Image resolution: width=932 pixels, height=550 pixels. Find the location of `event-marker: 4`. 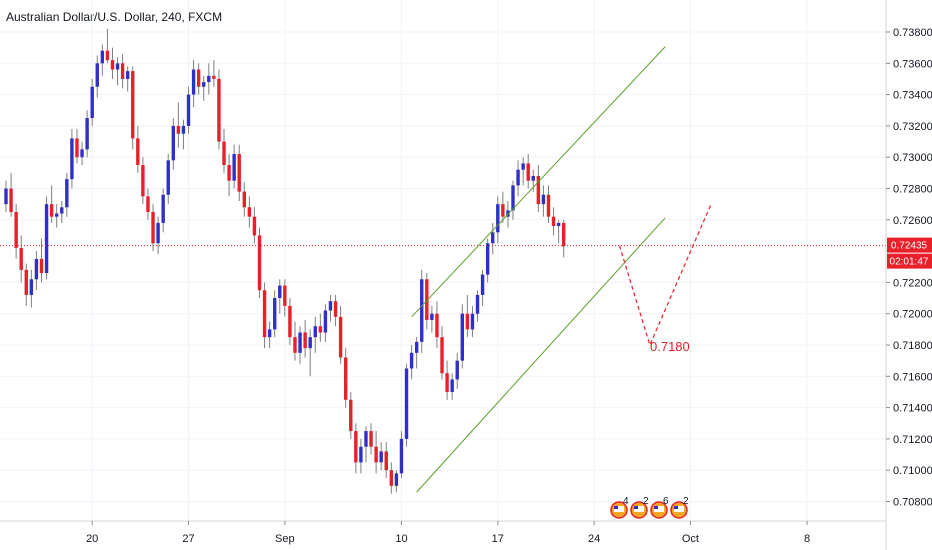

event-marker: 4 is located at coordinates (619, 507).